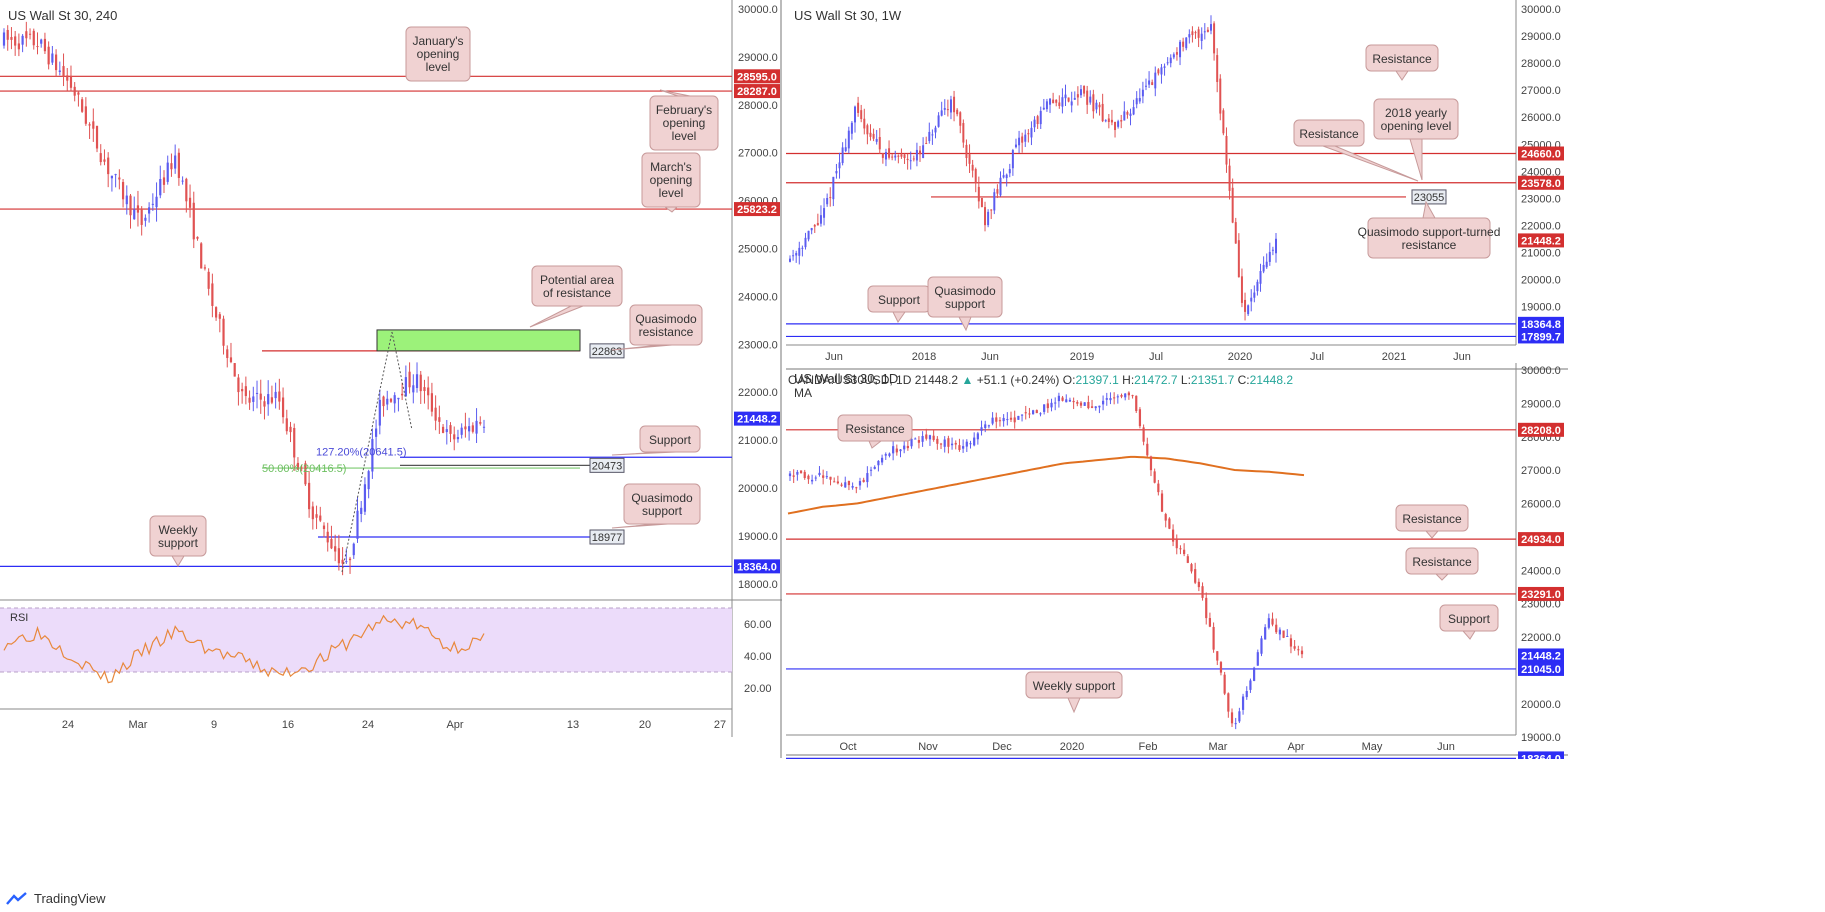 The image size is (1825, 912). I want to click on x-axis-tick: Jun, so click(1462, 357).